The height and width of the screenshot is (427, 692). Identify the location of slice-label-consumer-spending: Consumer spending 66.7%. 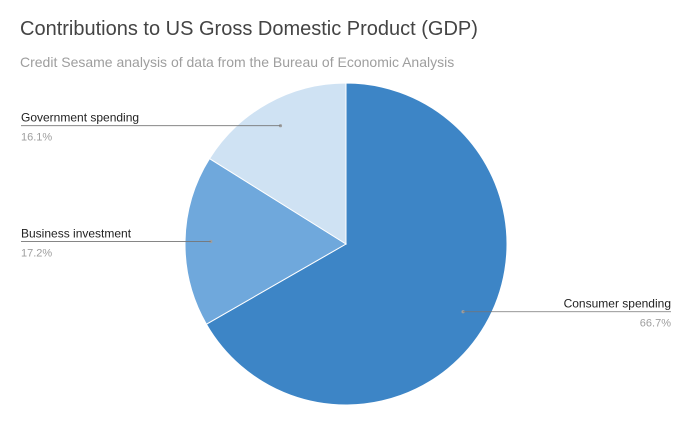
(566, 313).